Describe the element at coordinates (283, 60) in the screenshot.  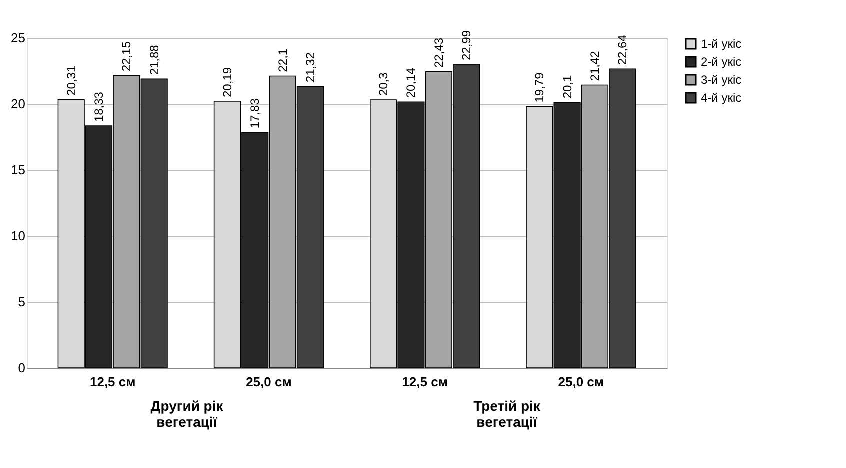
I see `data-label: 22,1` at that location.